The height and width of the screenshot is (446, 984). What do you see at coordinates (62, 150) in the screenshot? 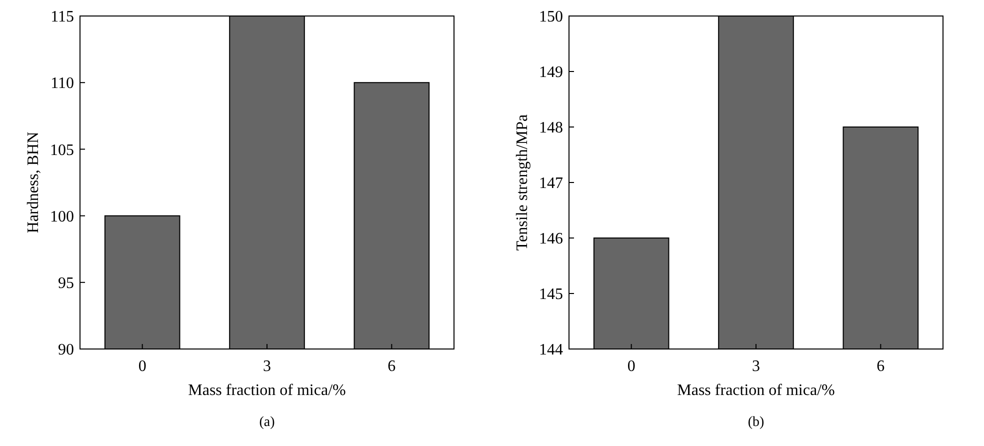
I see `y-tick-label: 105` at bounding box center [62, 150].